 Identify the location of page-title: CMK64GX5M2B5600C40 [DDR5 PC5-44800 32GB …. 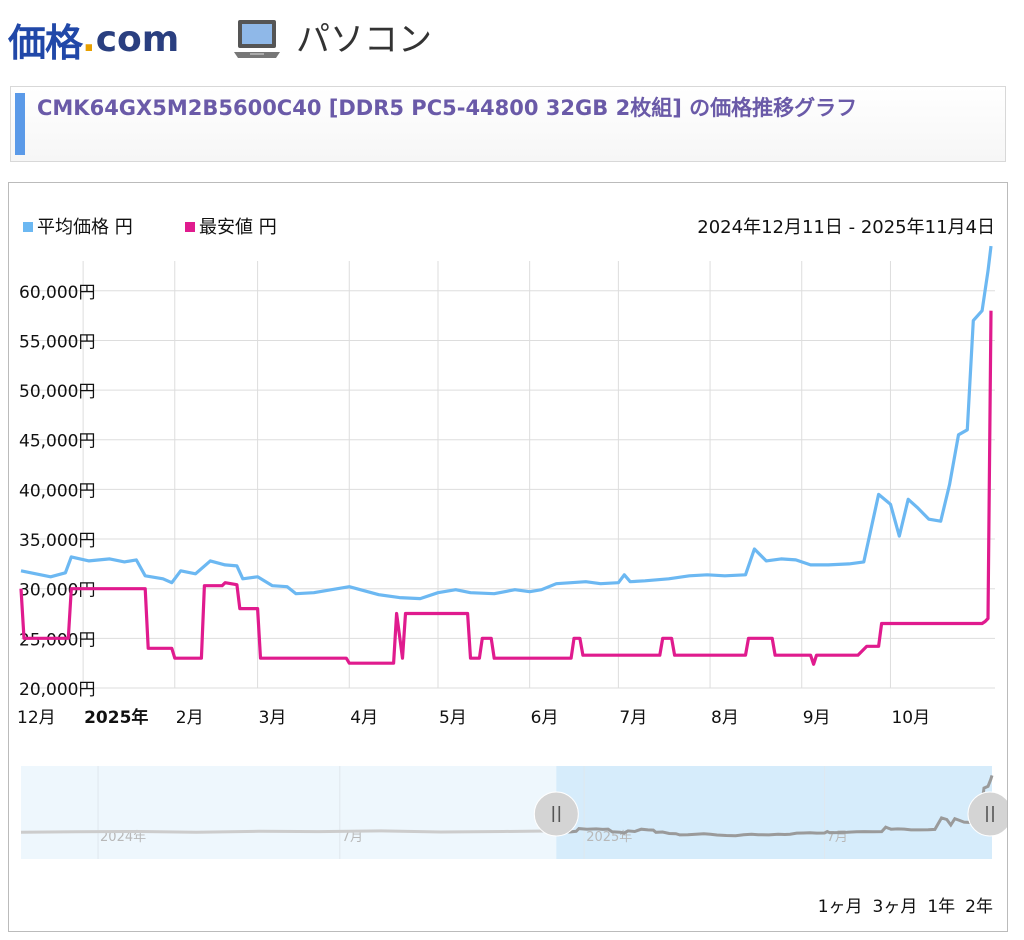
(447, 108).